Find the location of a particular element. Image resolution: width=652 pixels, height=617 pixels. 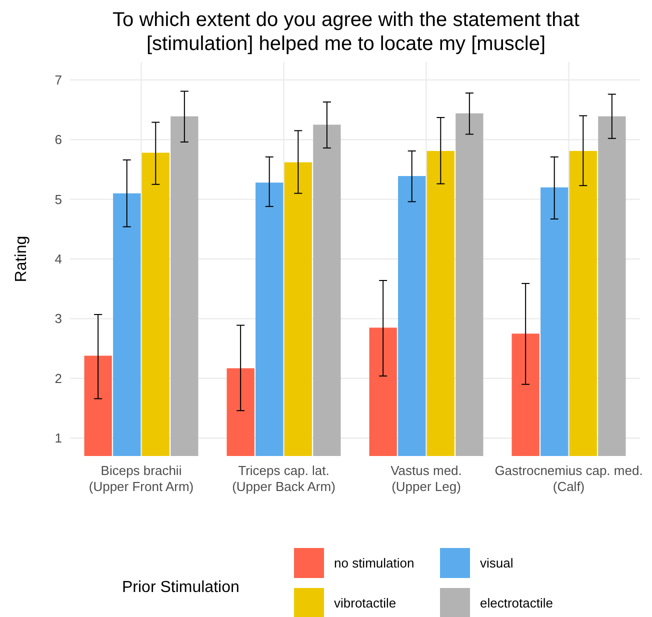

chart-title: To which extent do you agree with the statement that [stimulation] helped me to locate my [muscle] is located at coordinates (346, 32).